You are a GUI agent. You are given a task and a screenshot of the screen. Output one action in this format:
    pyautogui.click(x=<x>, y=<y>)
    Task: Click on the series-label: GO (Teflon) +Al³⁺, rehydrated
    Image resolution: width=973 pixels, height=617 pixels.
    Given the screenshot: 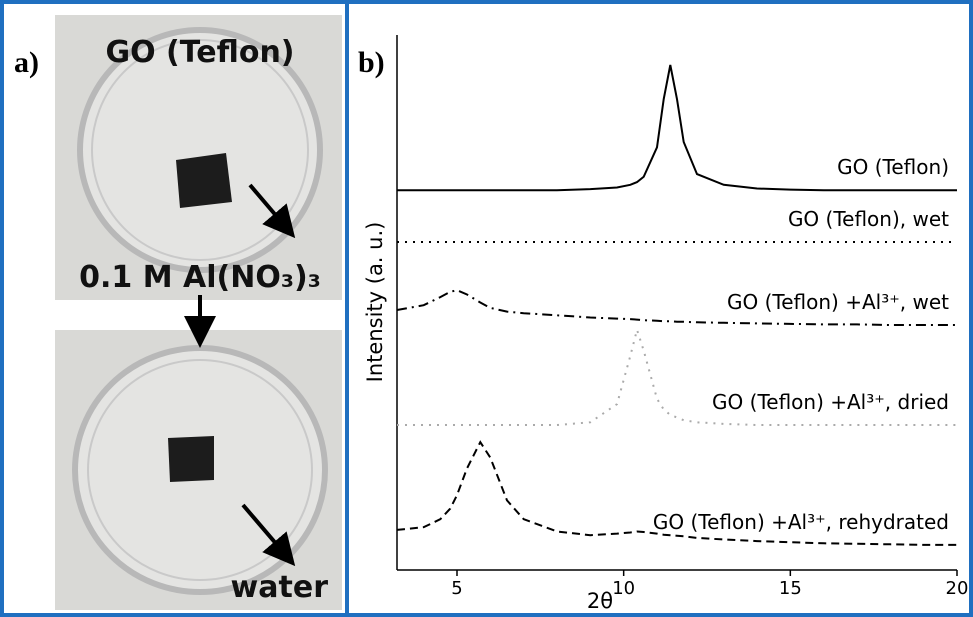 What is the action you would take?
    pyautogui.click(x=801, y=522)
    